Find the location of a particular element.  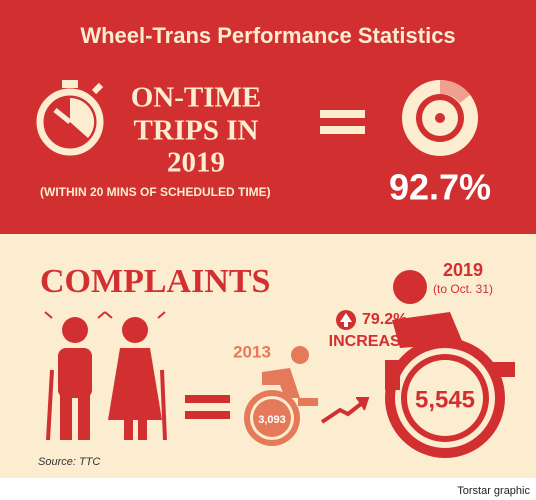

period-2019: (to Oct. 31) is located at coordinates (463, 289).